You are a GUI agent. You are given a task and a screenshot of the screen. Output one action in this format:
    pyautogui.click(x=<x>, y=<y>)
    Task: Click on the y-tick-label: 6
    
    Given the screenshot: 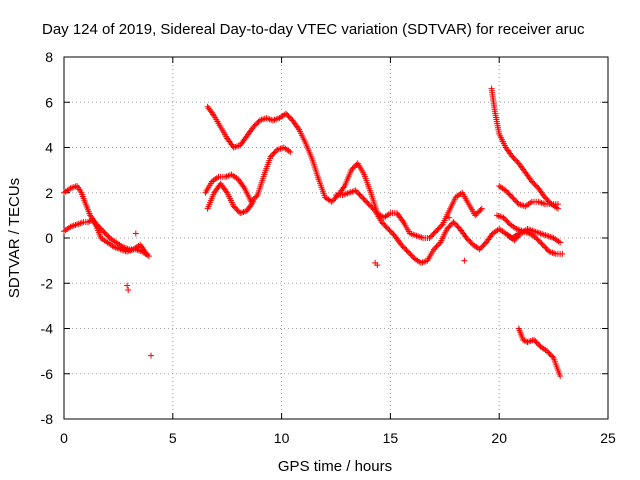 What is the action you would take?
    pyautogui.click(x=49, y=102)
    